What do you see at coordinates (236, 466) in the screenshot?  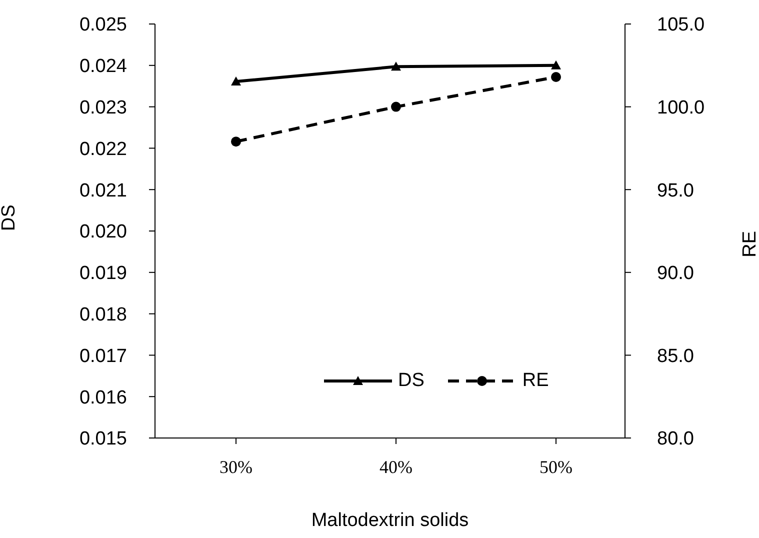 I see `x-tick-label: 30%` at bounding box center [236, 466].